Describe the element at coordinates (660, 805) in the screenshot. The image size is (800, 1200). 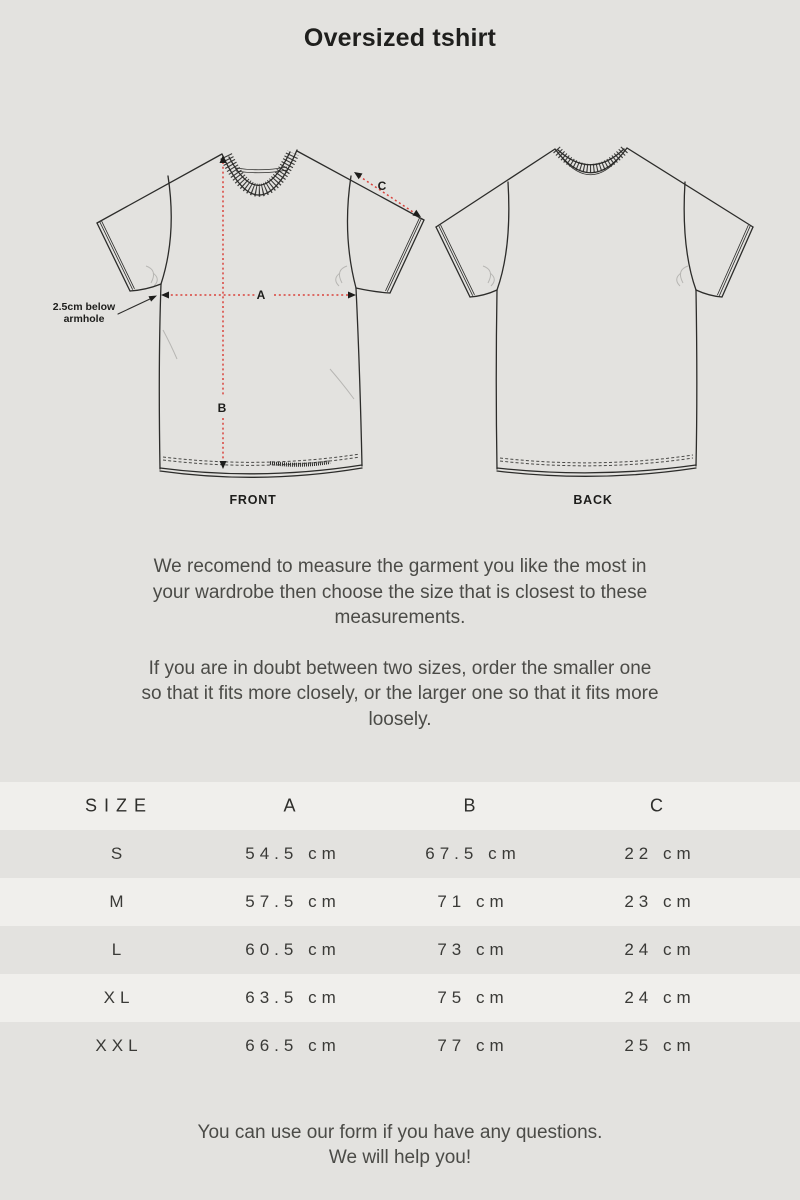
I see `header-c: C` at that location.